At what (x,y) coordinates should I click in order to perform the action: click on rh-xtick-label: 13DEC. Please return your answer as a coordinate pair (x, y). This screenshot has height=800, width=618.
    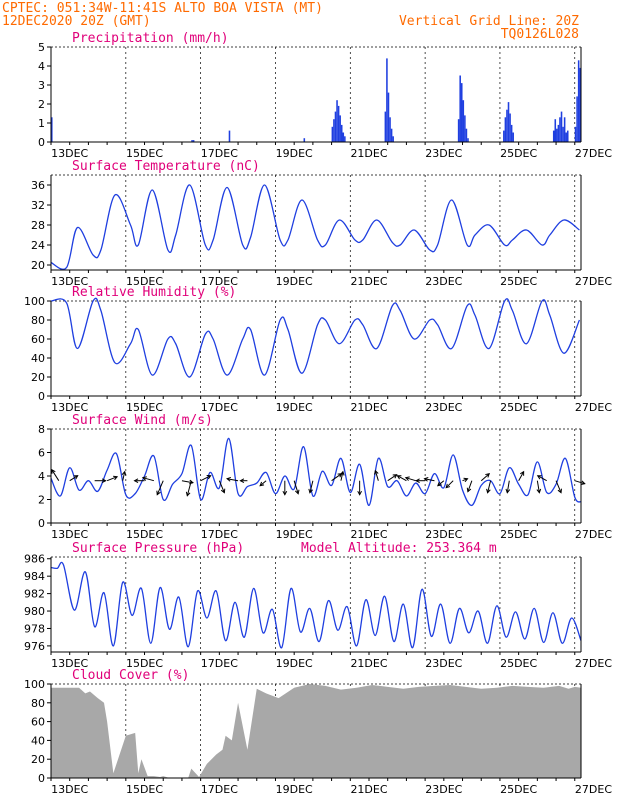
    Looking at the image, I should click on (69, 407).